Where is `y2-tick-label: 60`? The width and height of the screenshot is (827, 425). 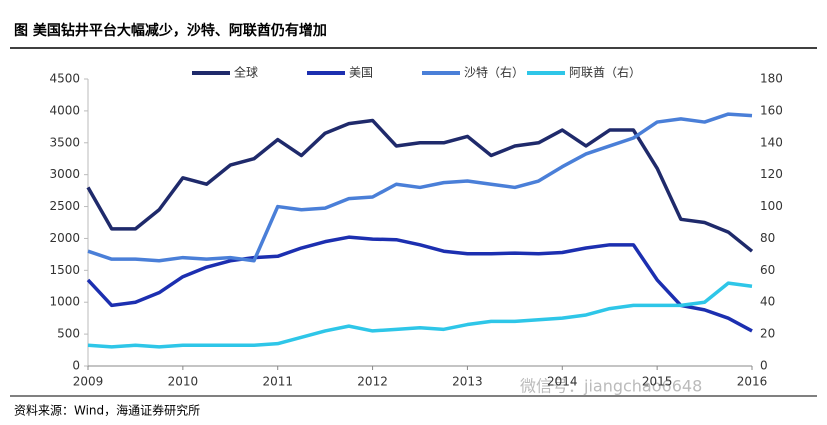 y2-tick-label: 60 is located at coordinates (767, 270).